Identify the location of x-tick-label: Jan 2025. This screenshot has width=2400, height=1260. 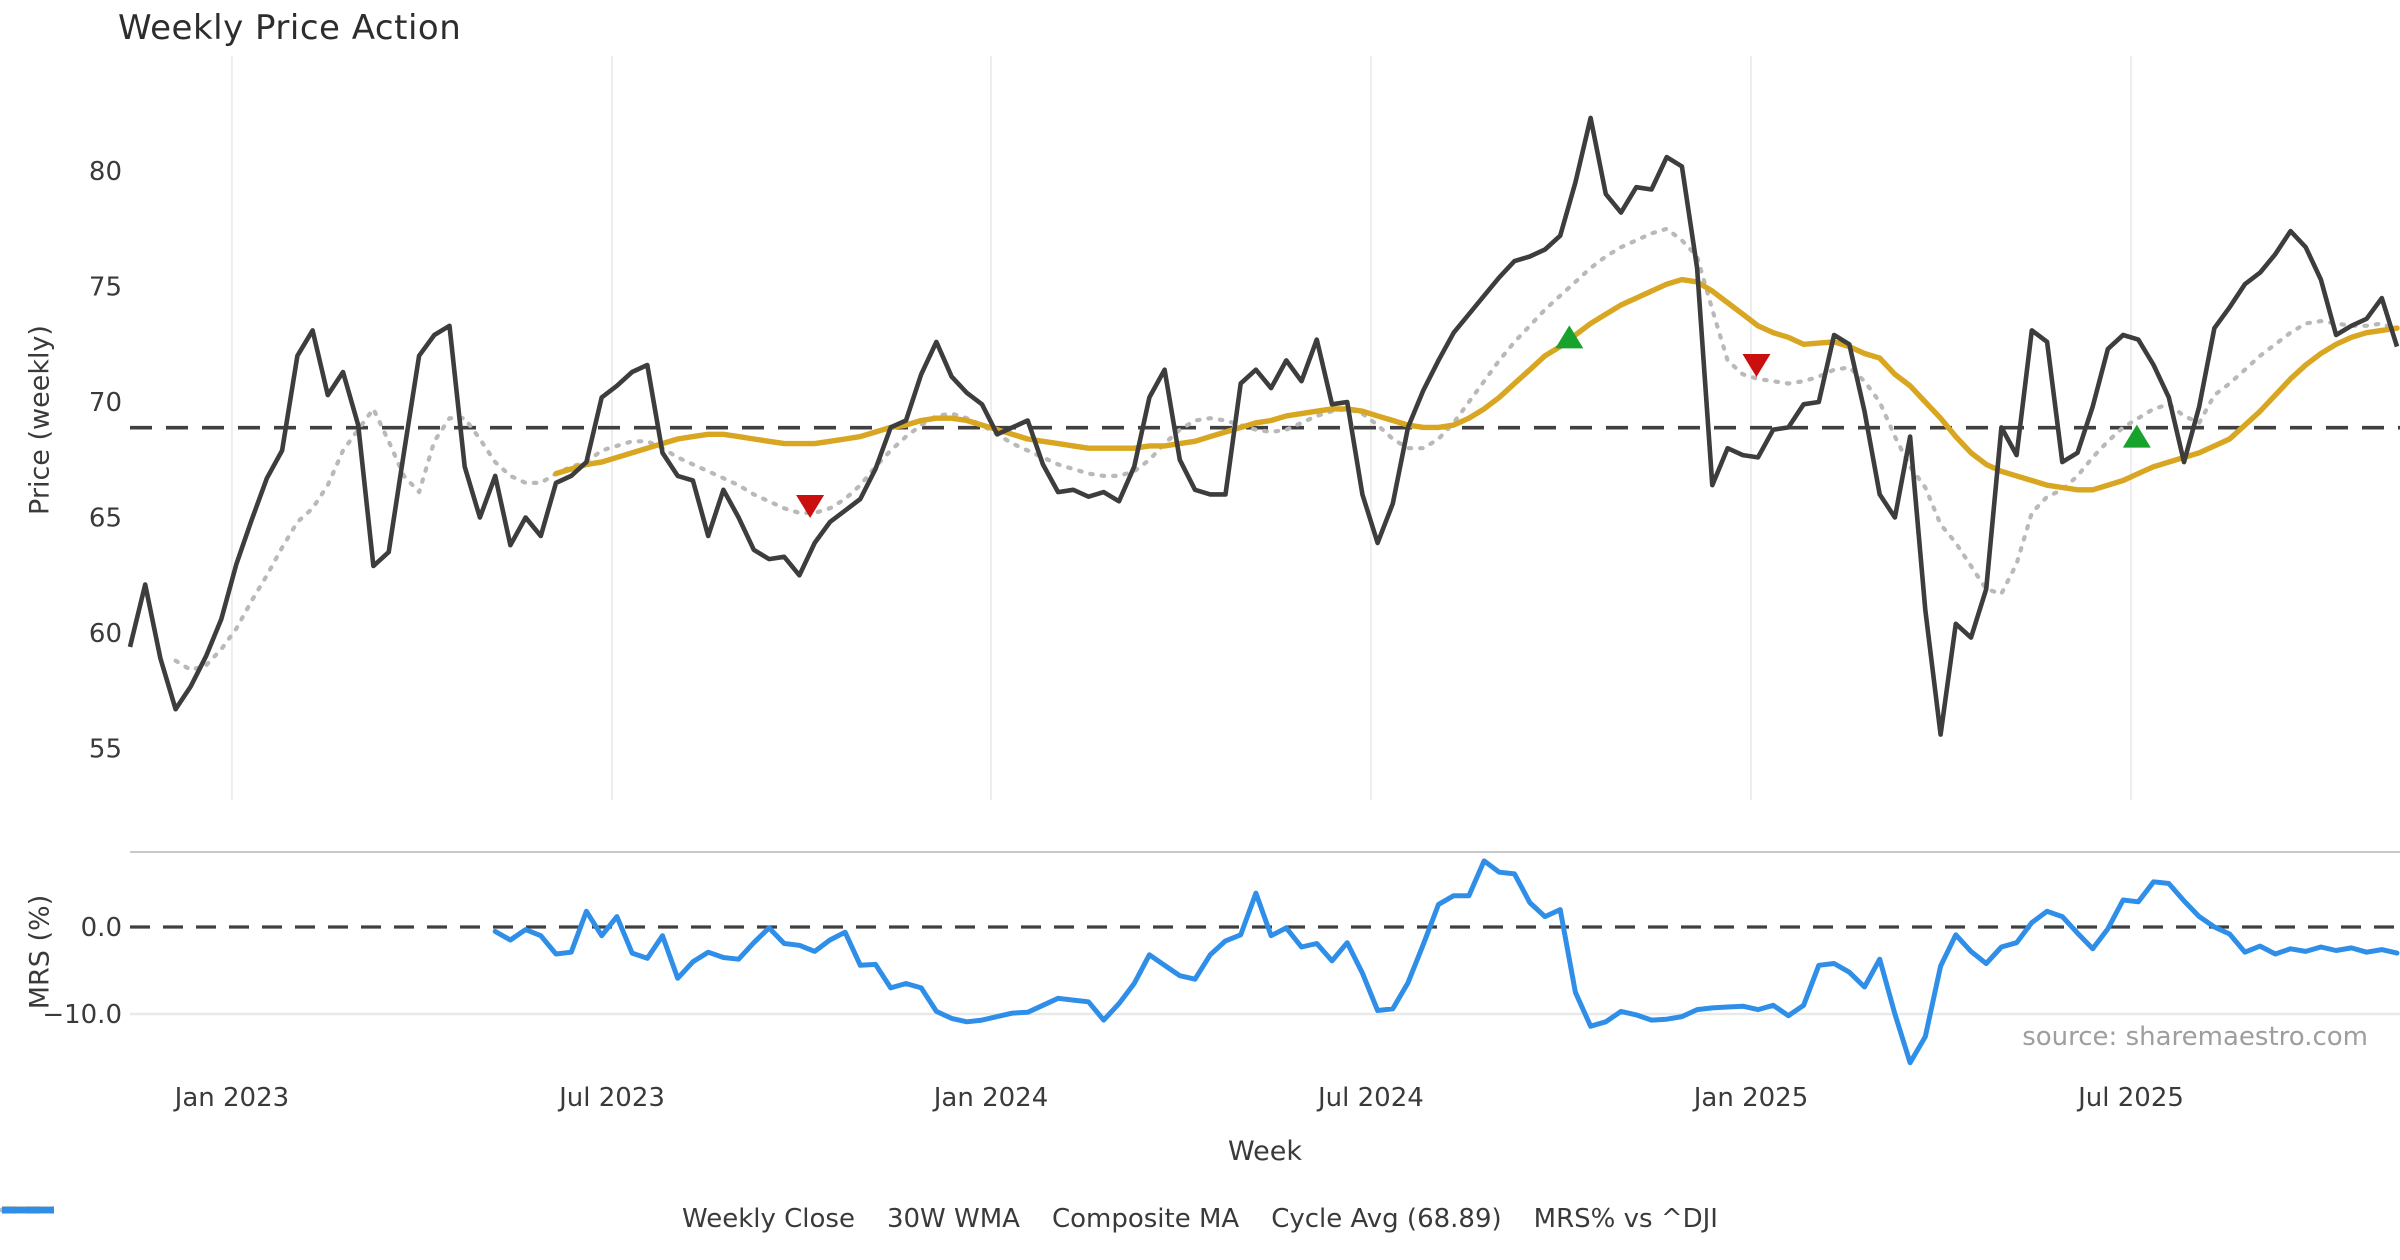
(1750, 1098).